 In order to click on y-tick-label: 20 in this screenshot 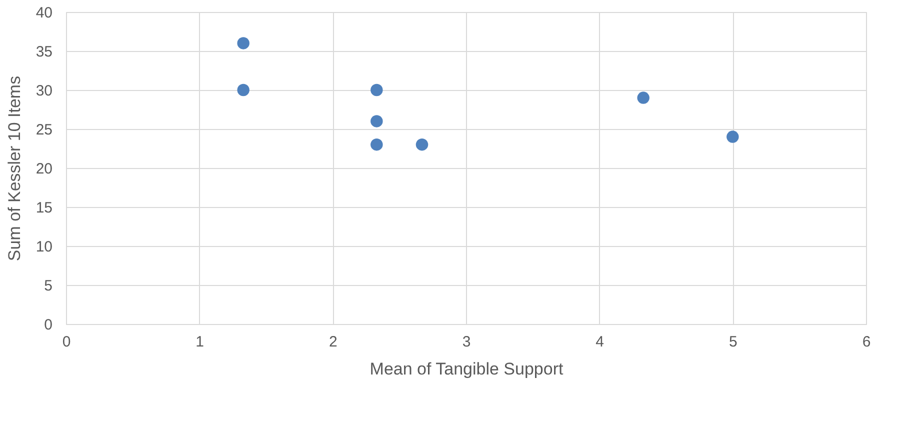, I will do `click(44, 169)`.